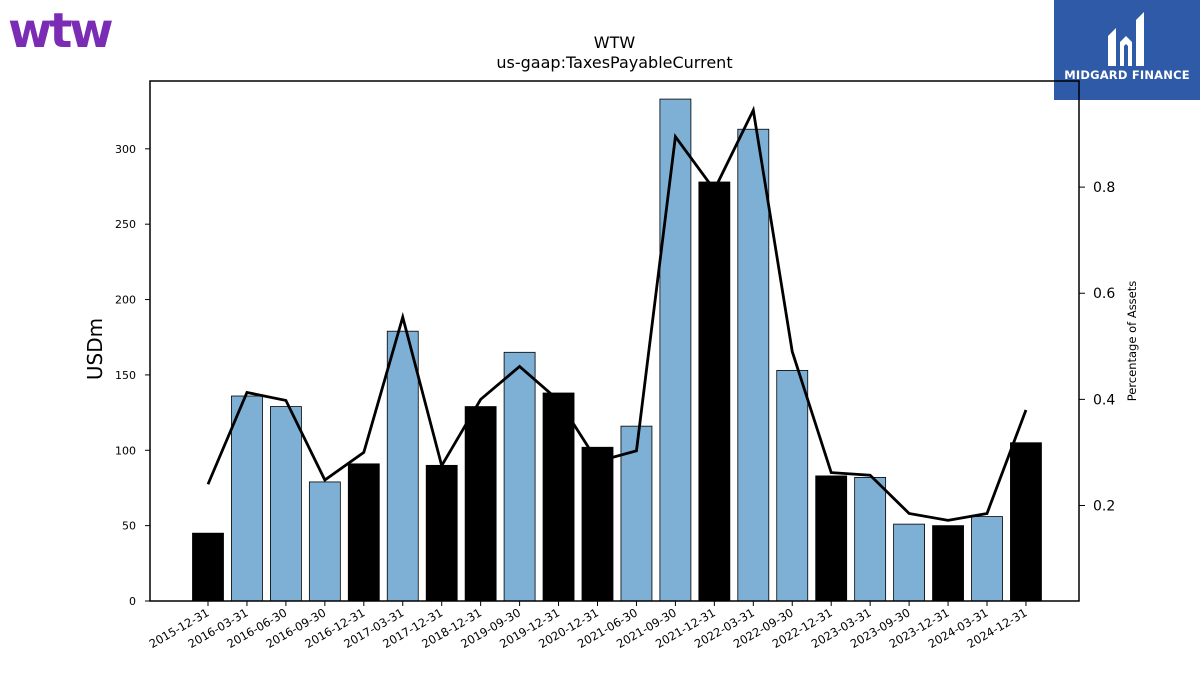  Describe the element at coordinates (1104, 400) in the screenshot. I see `y2-tick-label: 0.4` at that location.